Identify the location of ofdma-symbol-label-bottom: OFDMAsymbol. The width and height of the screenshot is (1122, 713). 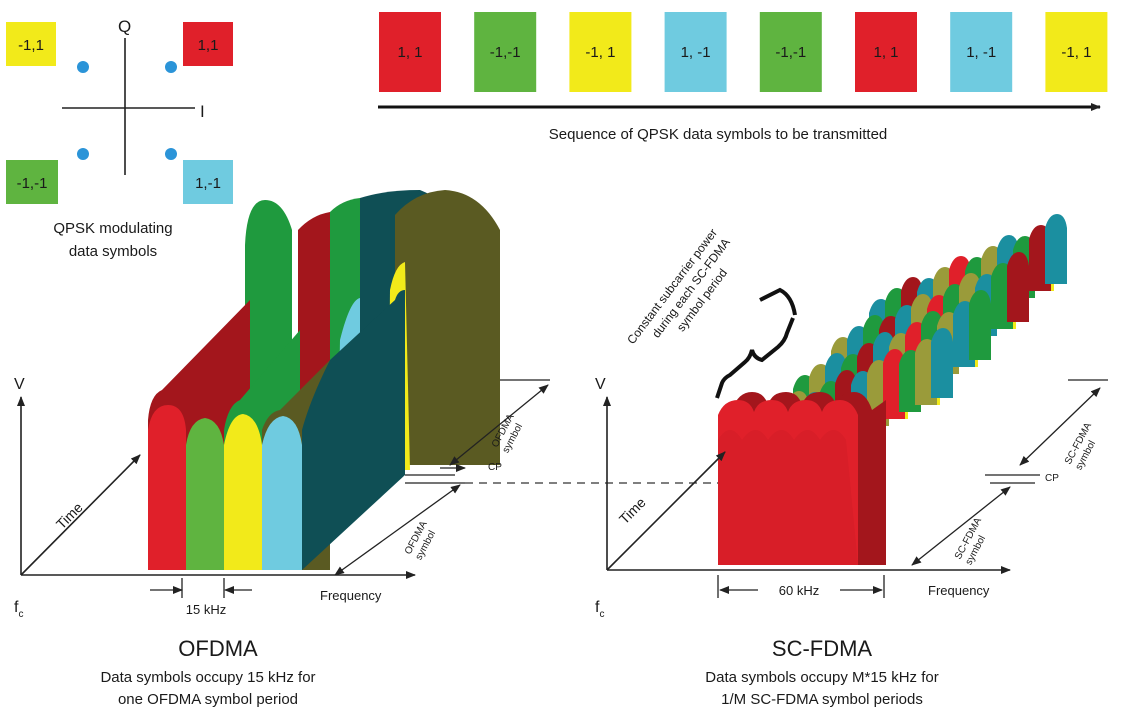
(421, 540).